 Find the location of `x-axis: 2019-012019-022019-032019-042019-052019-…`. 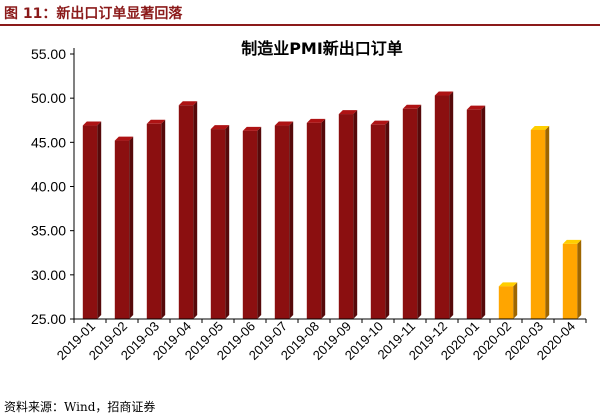

x-axis: 2019-012019-022019-032019-042019-052019-… is located at coordinates (320, 340).